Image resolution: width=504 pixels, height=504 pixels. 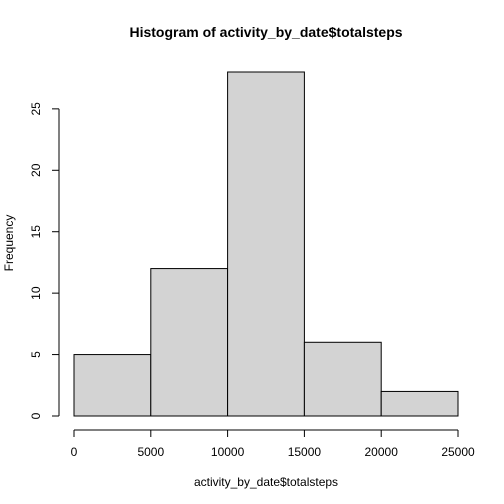 What do you see at coordinates (36, 109) in the screenshot?
I see `y-tick-label: 25` at bounding box center [36, 109].